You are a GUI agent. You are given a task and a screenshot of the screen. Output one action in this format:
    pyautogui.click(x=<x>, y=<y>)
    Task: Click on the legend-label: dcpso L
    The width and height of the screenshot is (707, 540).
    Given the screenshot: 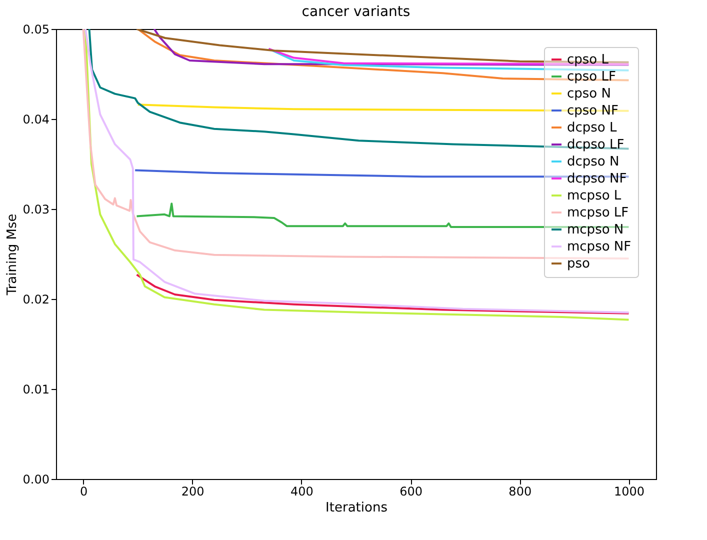 What is the action you would take?
    pyautogui.click(x=592, y=128)
    